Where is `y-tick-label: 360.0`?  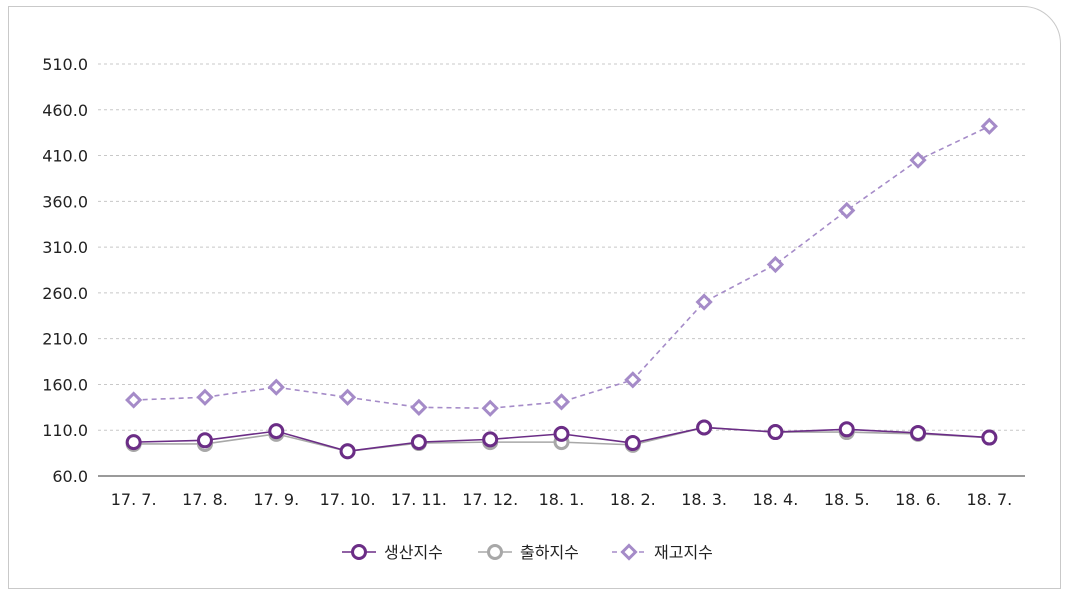
y-tick-label: 360.0 is located at coordinates (65, 201).